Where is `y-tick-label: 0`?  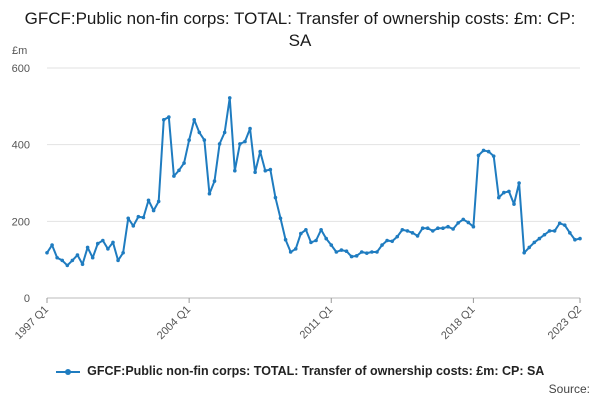
y-tick-label: 0 is located at coordinates (27, 299).